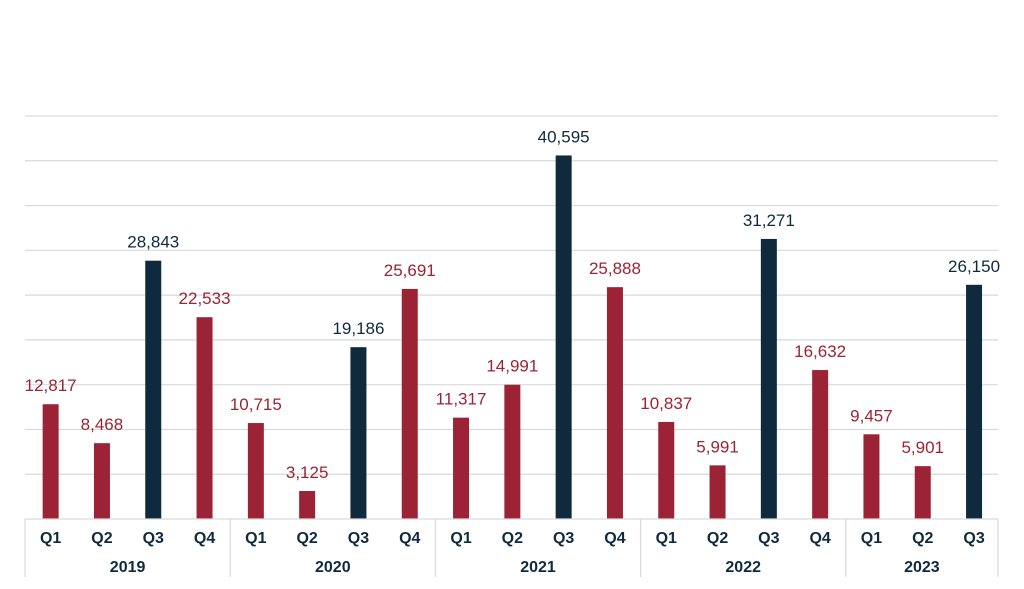 The width and height of the screenshot is (1024, 589). I want to click on data-label: 26,150, so click(974, 266).